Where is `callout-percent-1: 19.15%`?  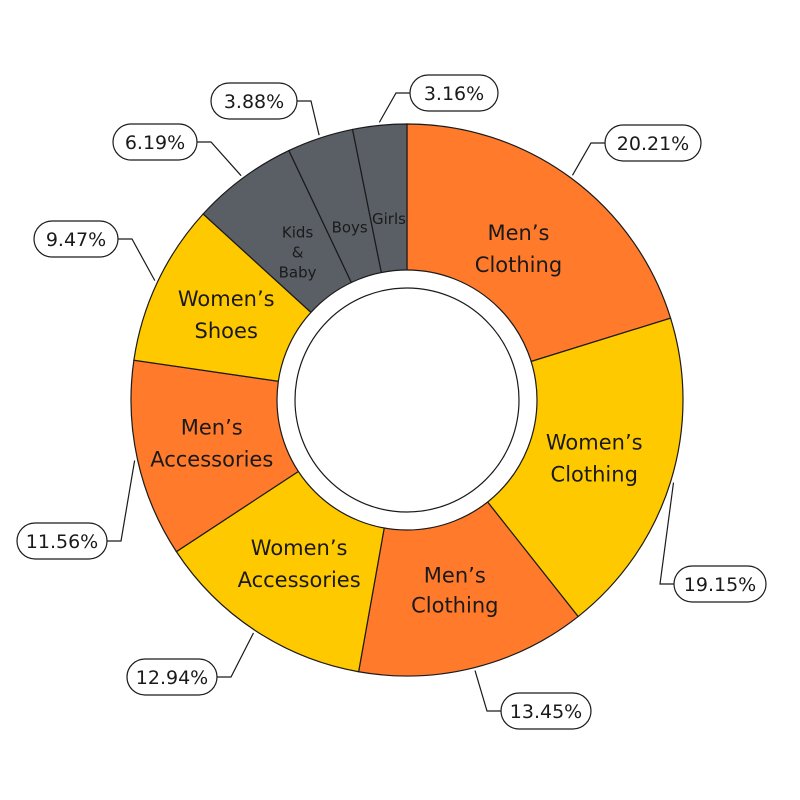
callout-percent-1: 19.15% is located at coordinates (720, 585).